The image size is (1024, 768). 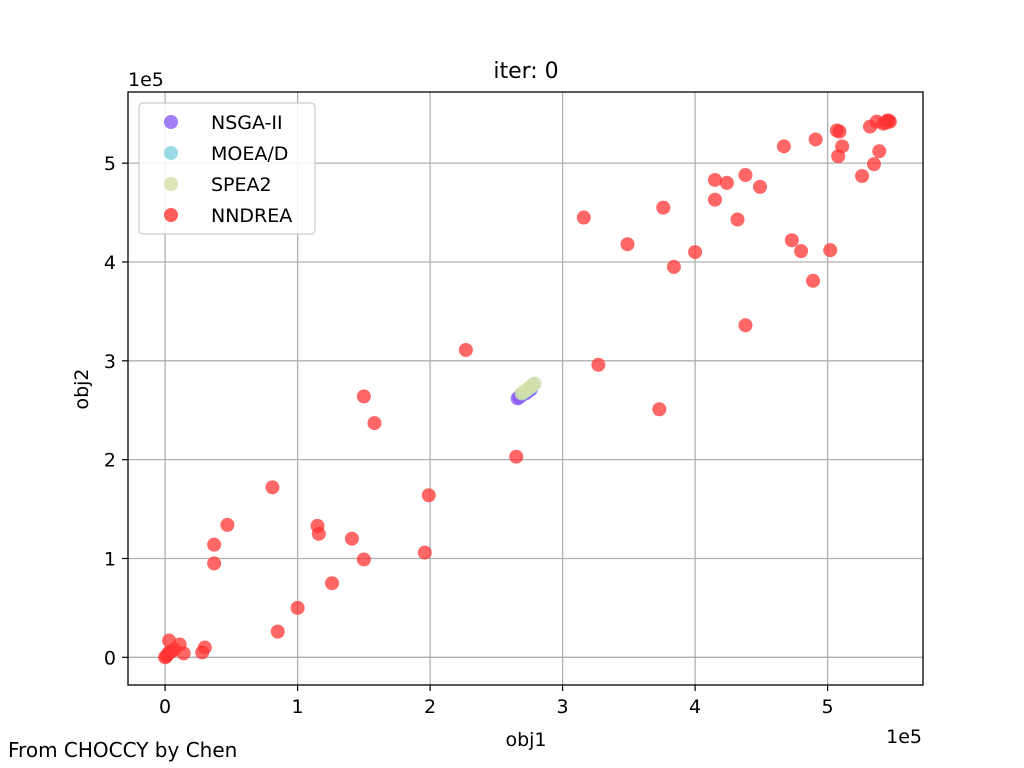 I want to click on legend-label: SPEA2, so click(x=241, y=185).